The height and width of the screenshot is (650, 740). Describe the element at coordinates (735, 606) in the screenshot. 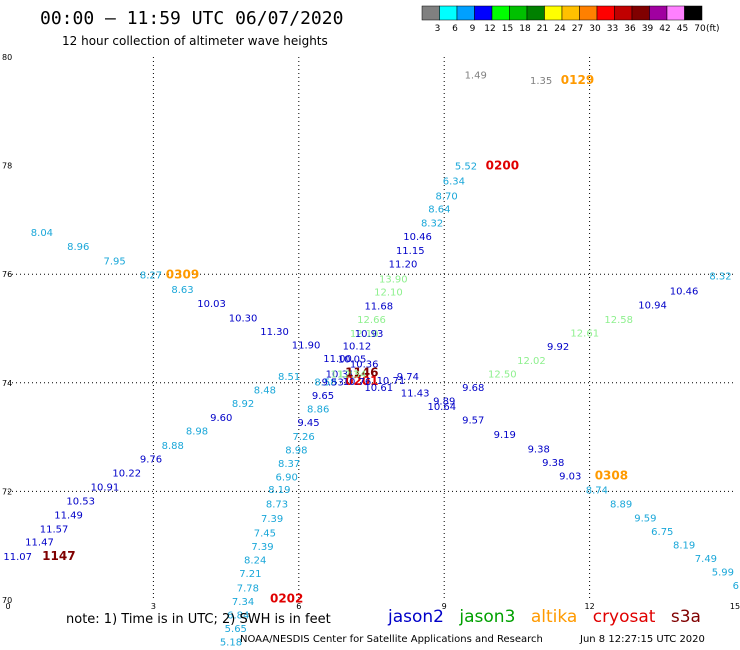

I see `x-tick-label: 15` at that location.